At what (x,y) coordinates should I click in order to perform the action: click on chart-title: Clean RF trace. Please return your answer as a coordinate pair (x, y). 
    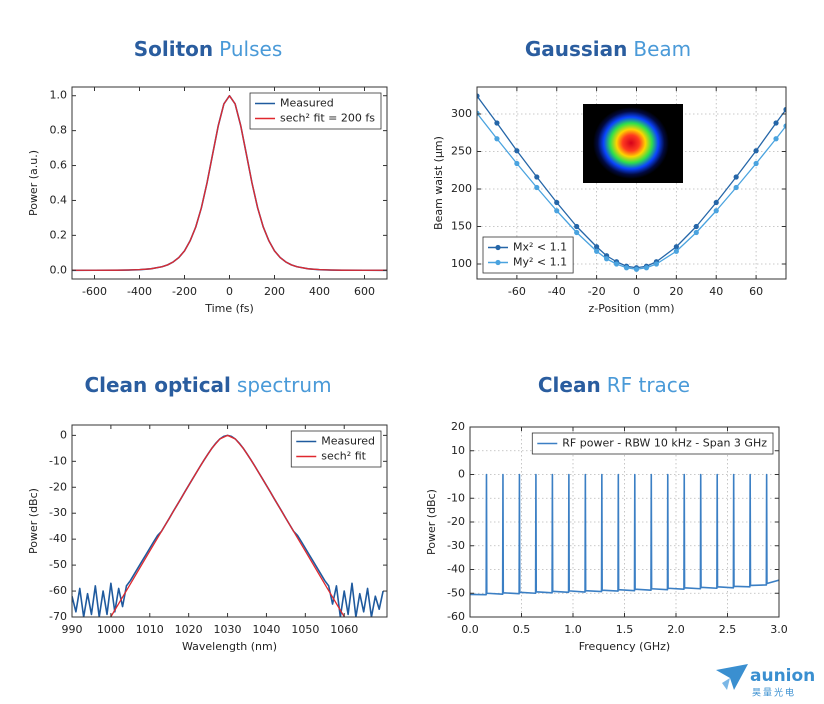
    Looking at the image, I should click on (614, 385).